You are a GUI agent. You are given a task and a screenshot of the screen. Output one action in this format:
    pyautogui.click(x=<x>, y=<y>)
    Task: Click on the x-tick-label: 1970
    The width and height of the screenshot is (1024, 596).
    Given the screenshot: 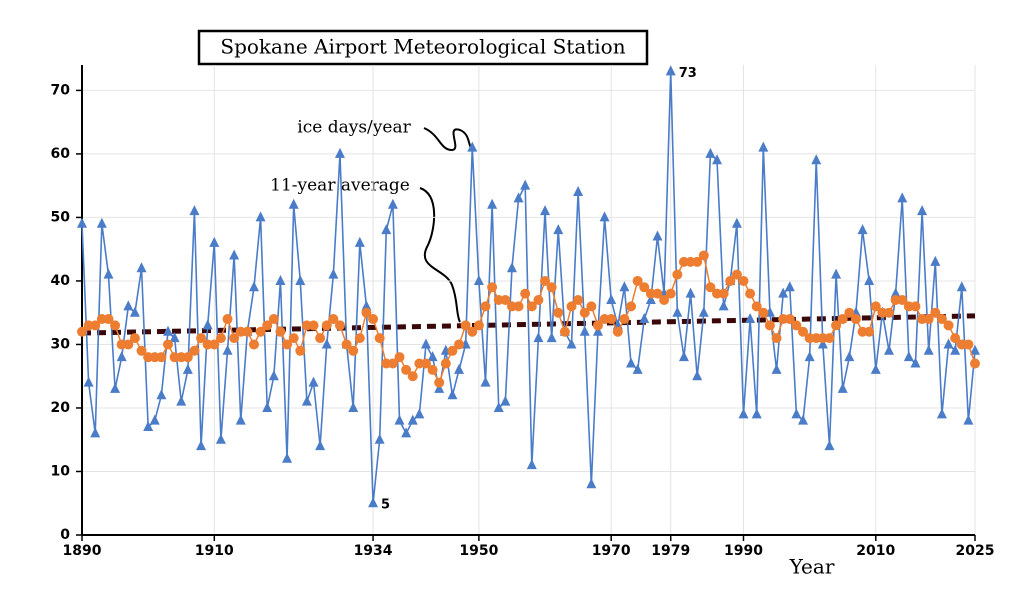 What is the action you would take?
    pyautogui.click(x=611, y=551)
    